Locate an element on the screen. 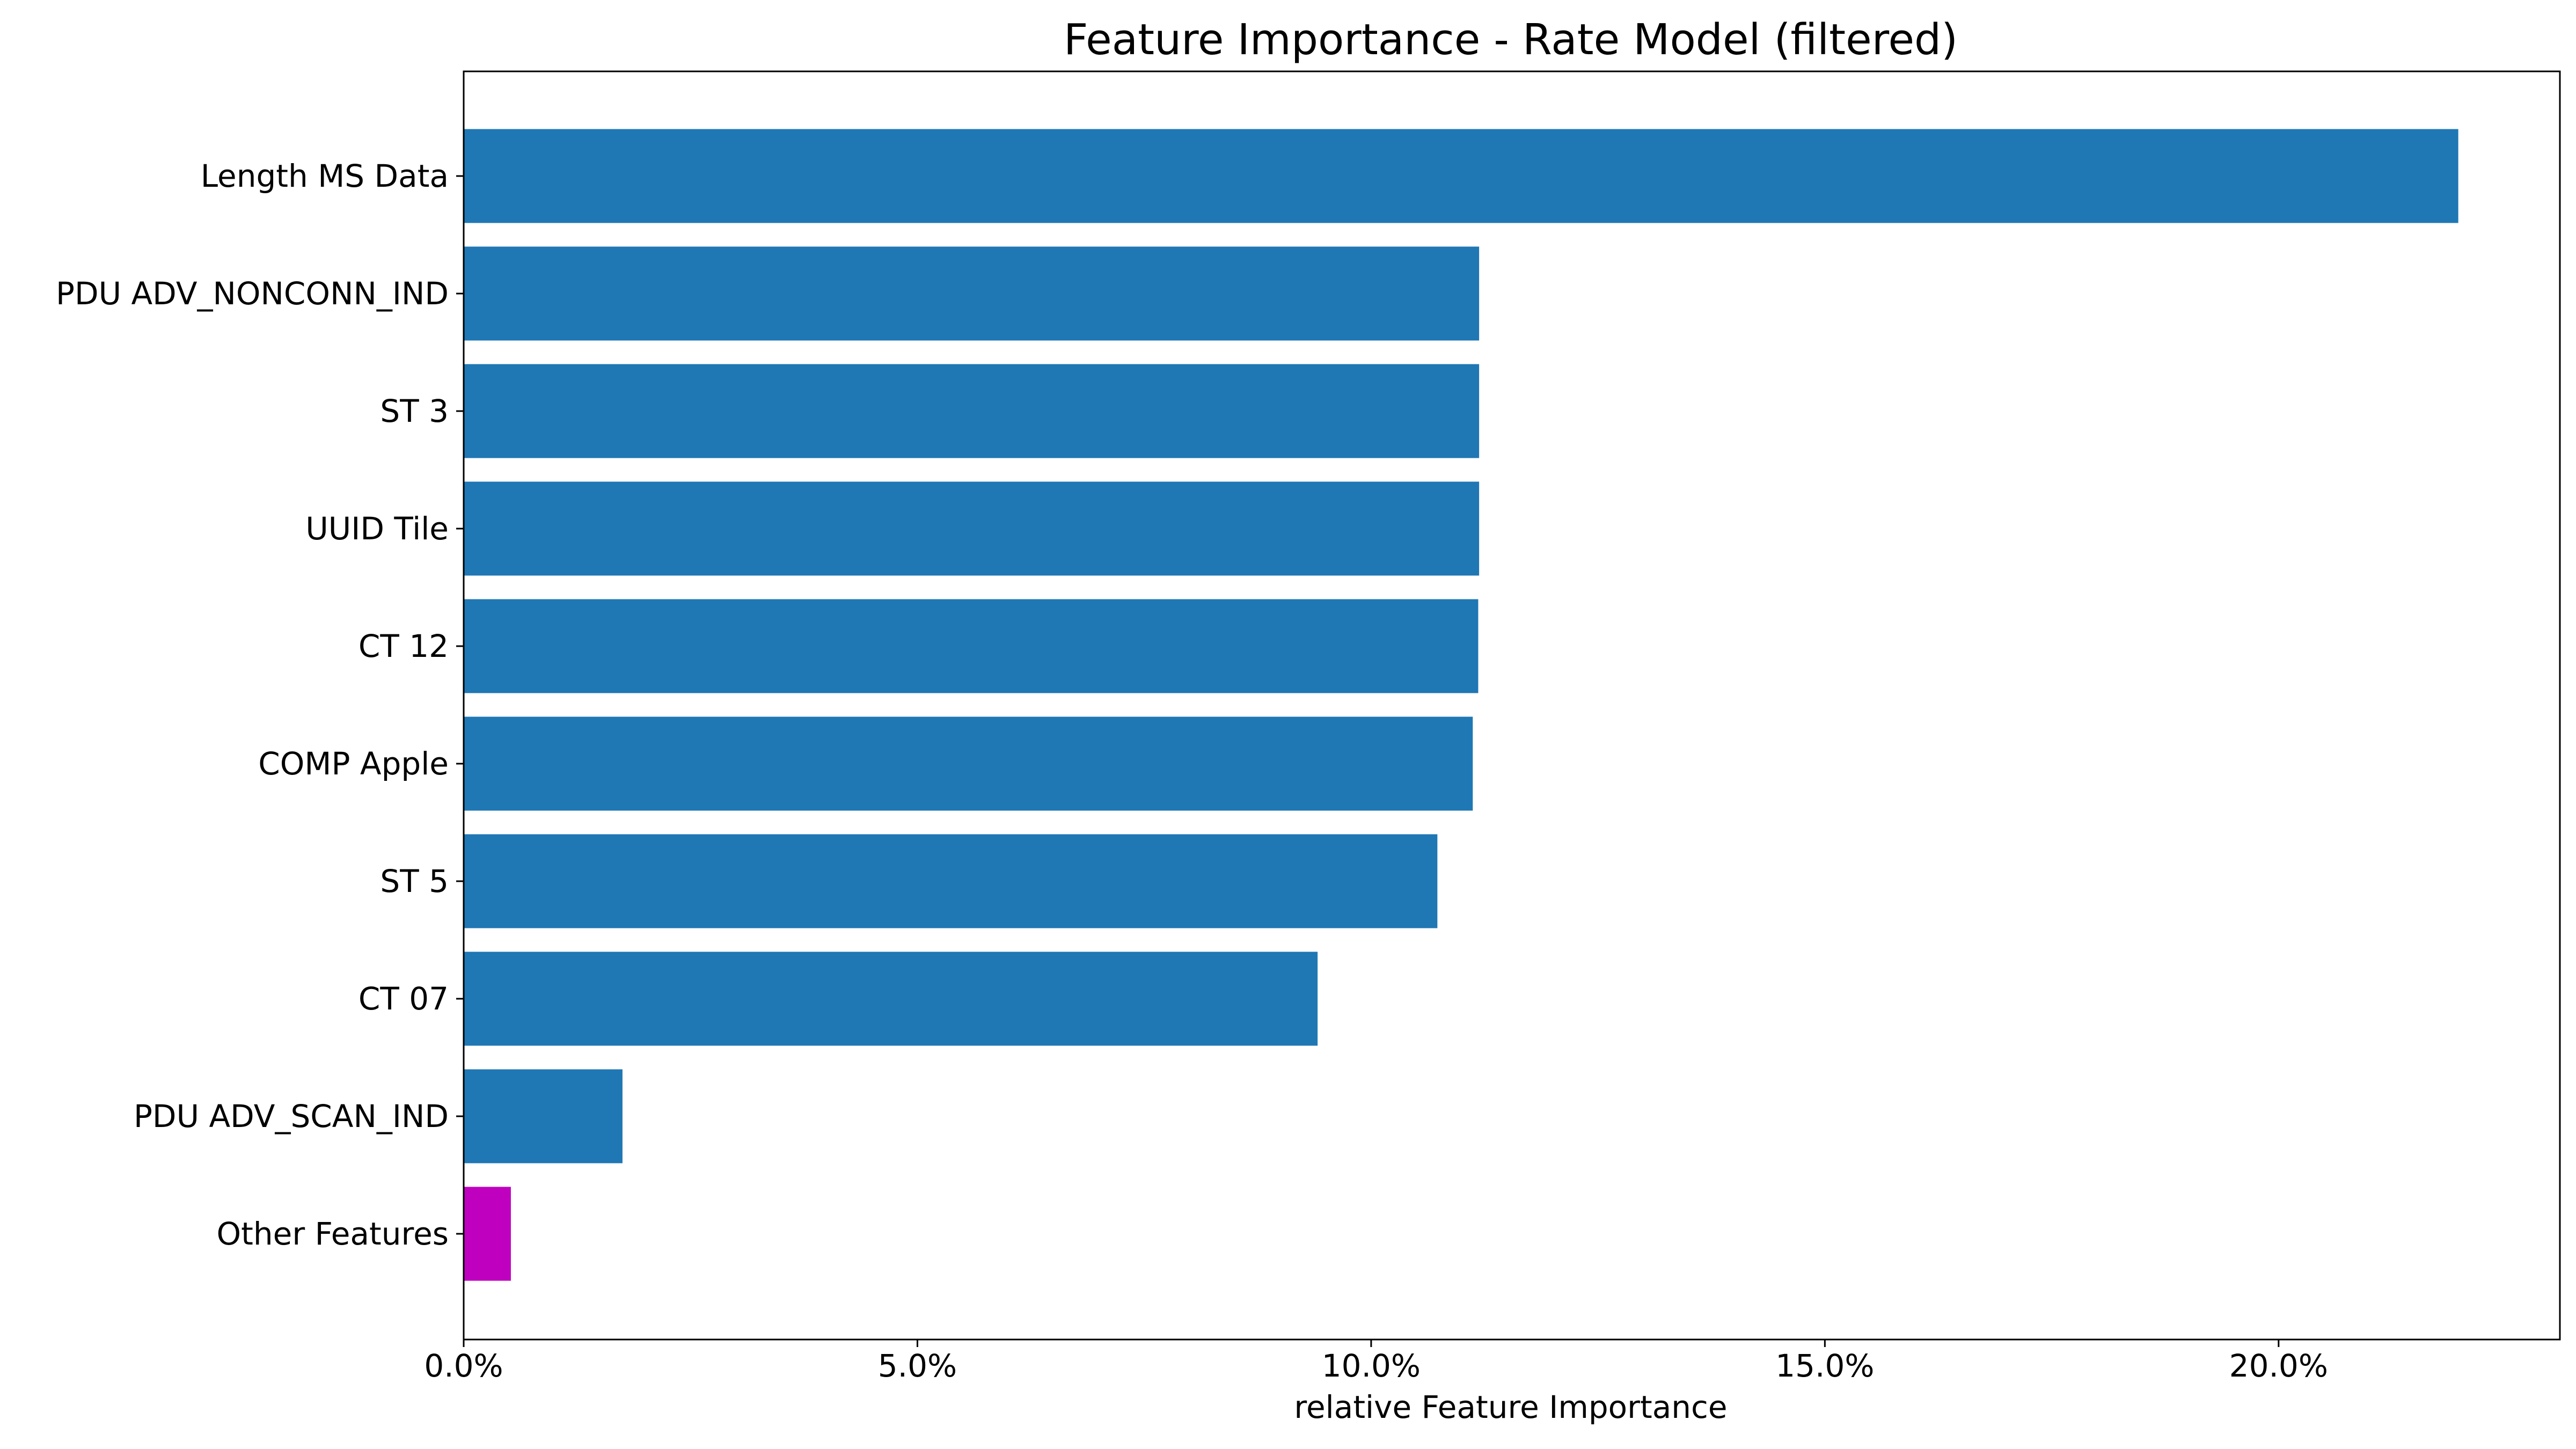 The width and height of the screenshot is (2576, 1449). bar-pdu-adv-nonconn-ind is located at coordinates (972, 293).